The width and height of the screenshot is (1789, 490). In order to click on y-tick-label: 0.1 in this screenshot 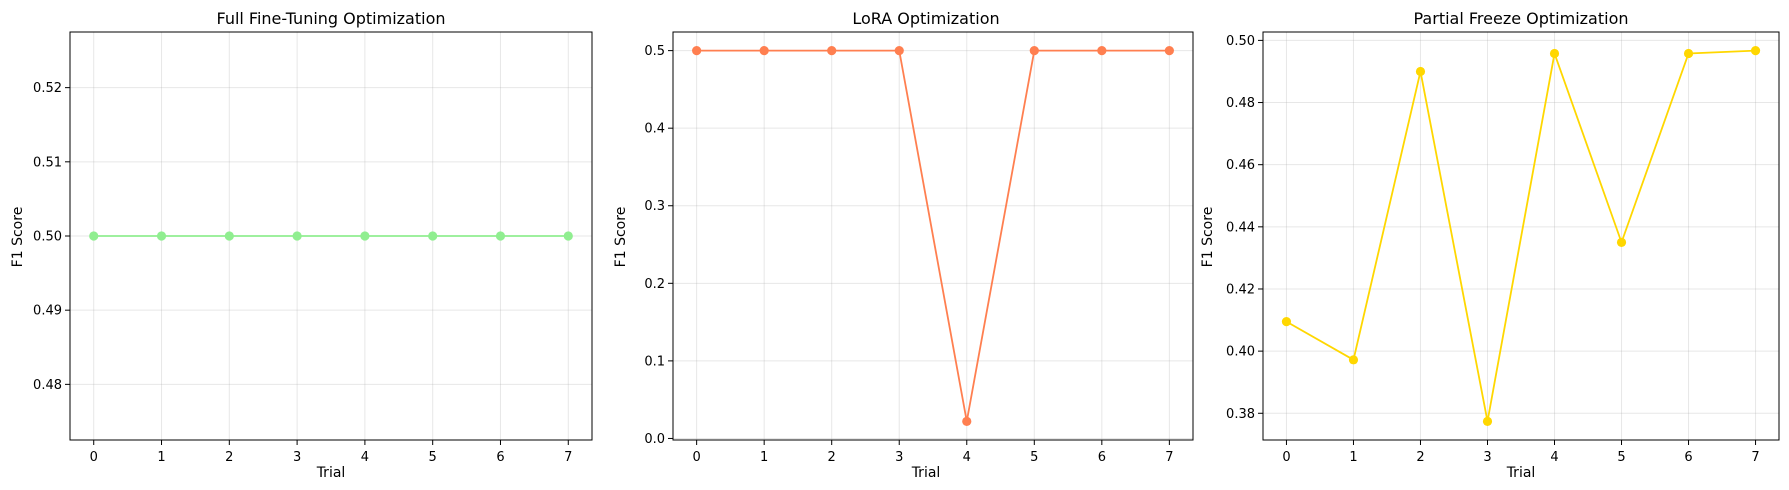, I will do `click(654, 361)`.